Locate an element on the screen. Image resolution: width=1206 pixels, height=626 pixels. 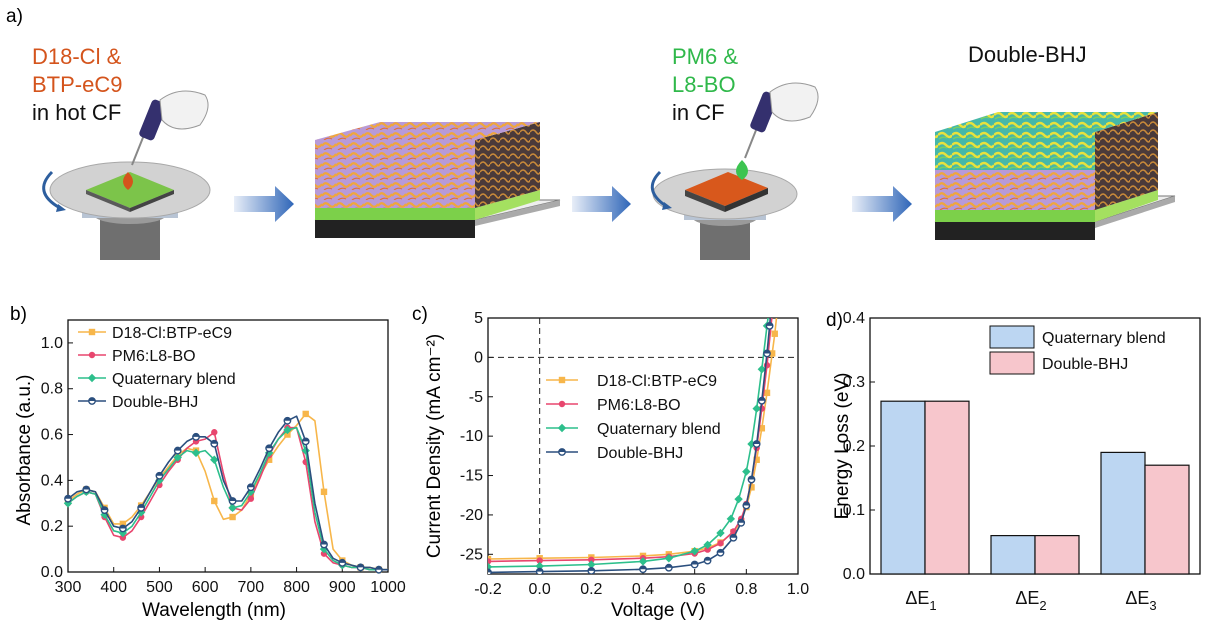
panel-d-y-tick-label: 0.2 is located at coordinates (854, 446).